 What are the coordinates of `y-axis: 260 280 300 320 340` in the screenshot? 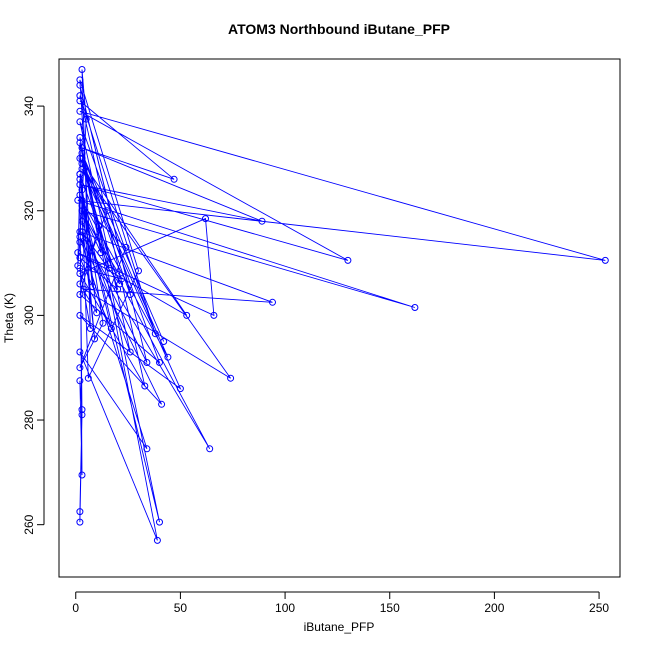 It's located at (33, 315).